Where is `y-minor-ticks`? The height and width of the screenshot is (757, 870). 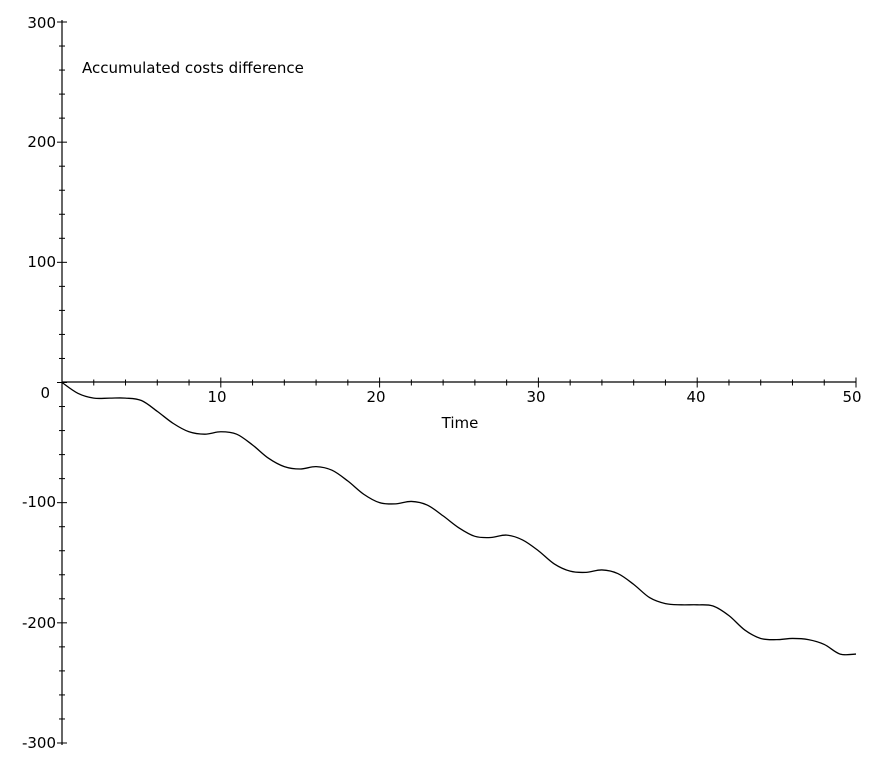
y-minor-ticks is located at coordinates (62, 382).